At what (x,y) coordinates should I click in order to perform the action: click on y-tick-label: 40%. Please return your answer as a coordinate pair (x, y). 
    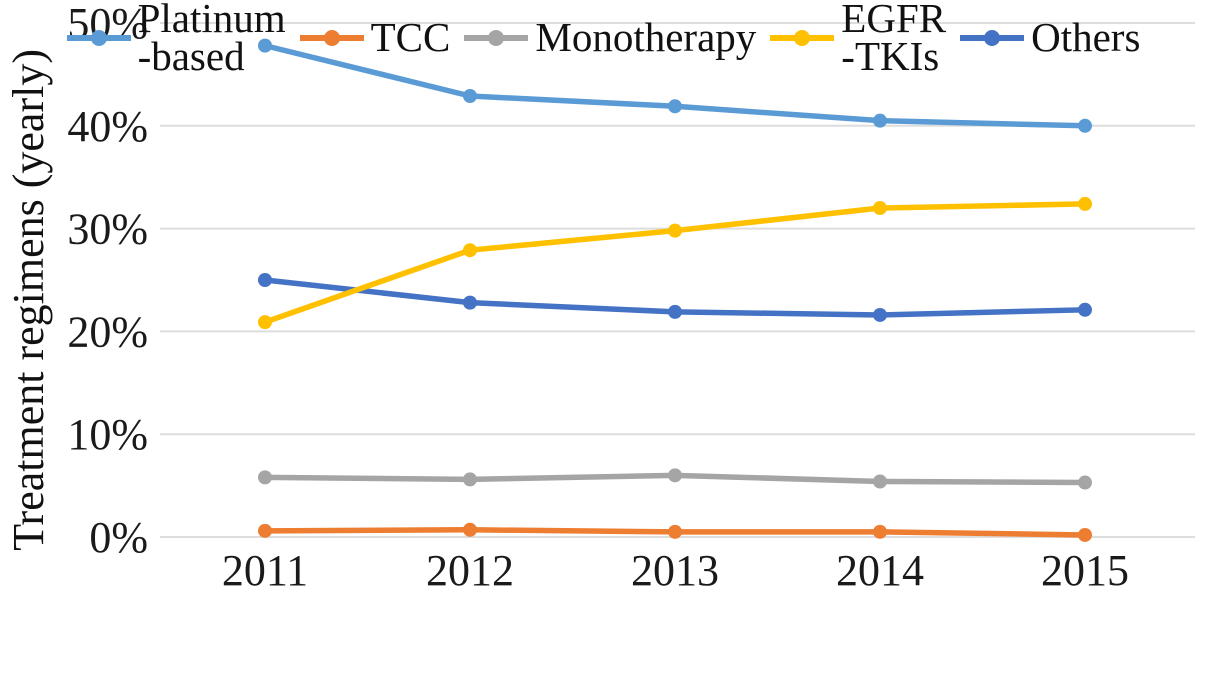
    Looking at the image, I should click on (107, 126).